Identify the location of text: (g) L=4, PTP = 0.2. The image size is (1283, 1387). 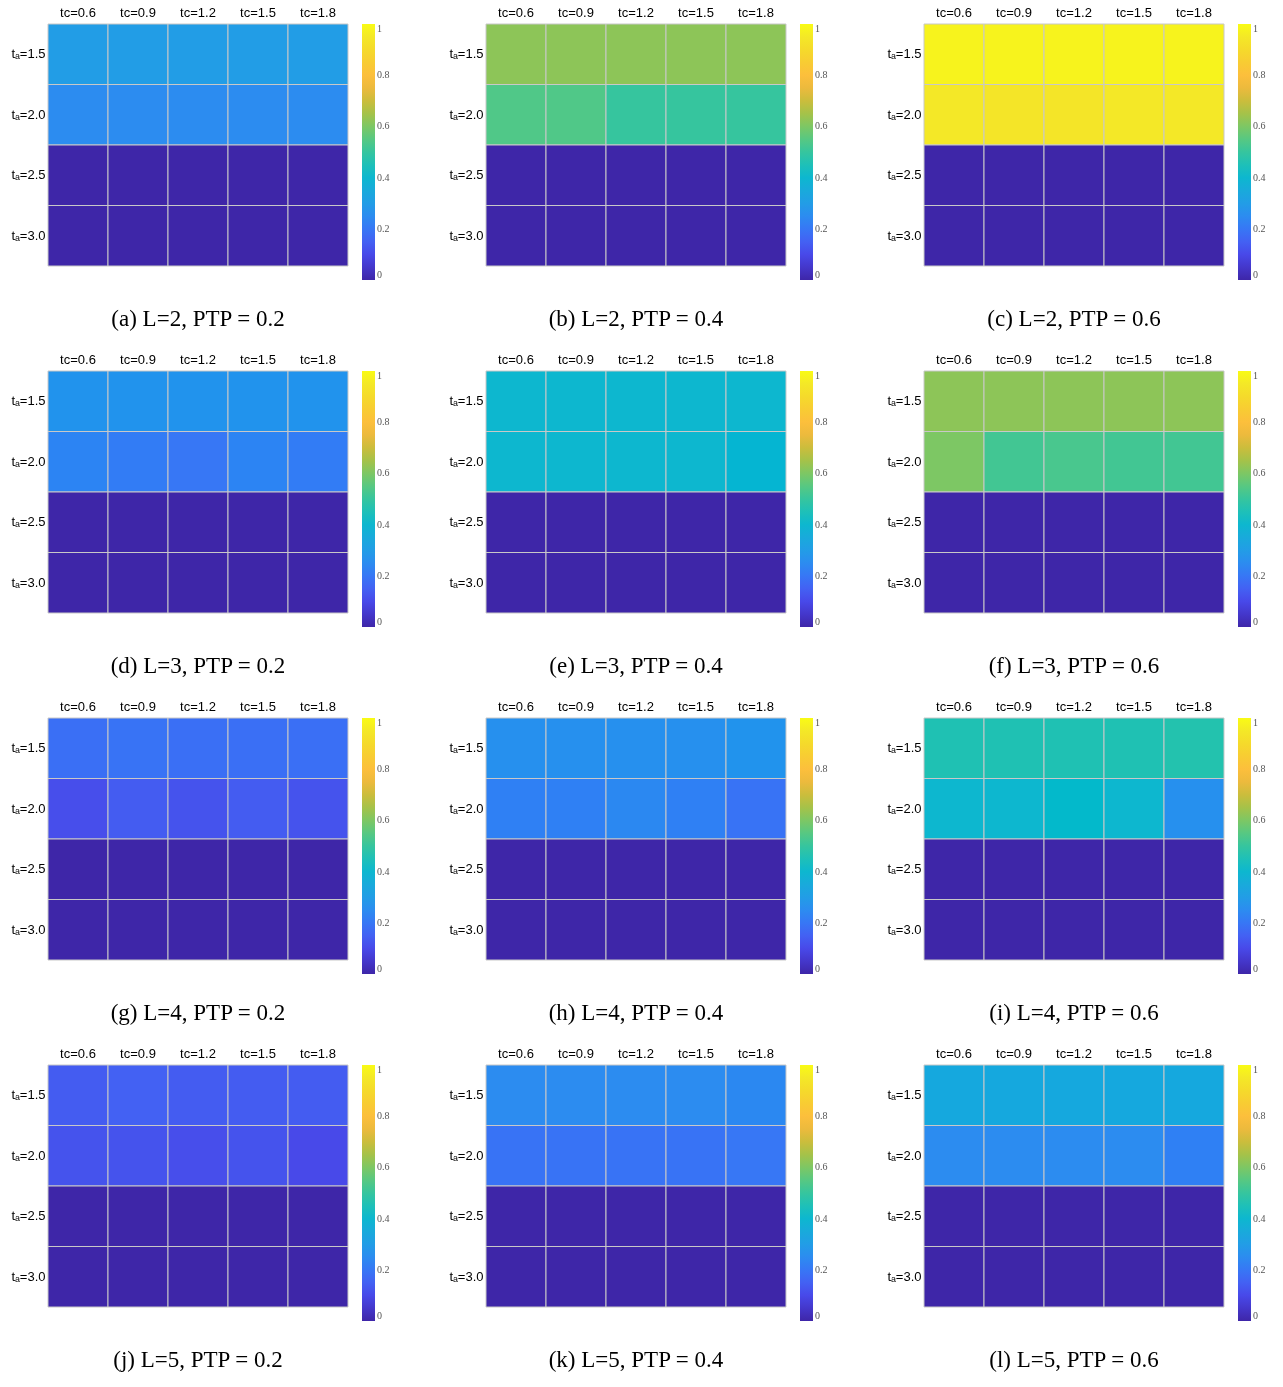
(198, 1012).